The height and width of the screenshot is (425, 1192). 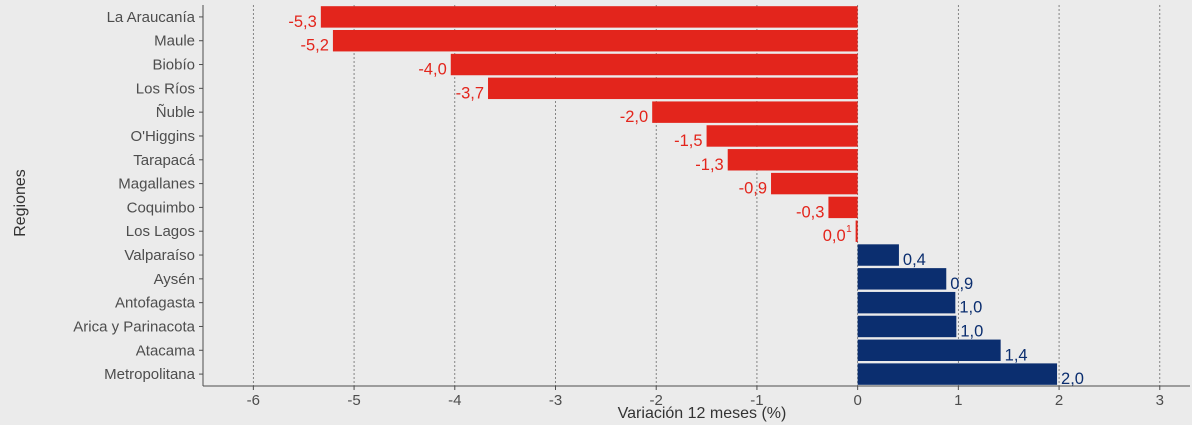 What do you see at coordinates (166, 350) in the screenshot?
I see `category-label: Atacama` at bounding box center [166, 350].